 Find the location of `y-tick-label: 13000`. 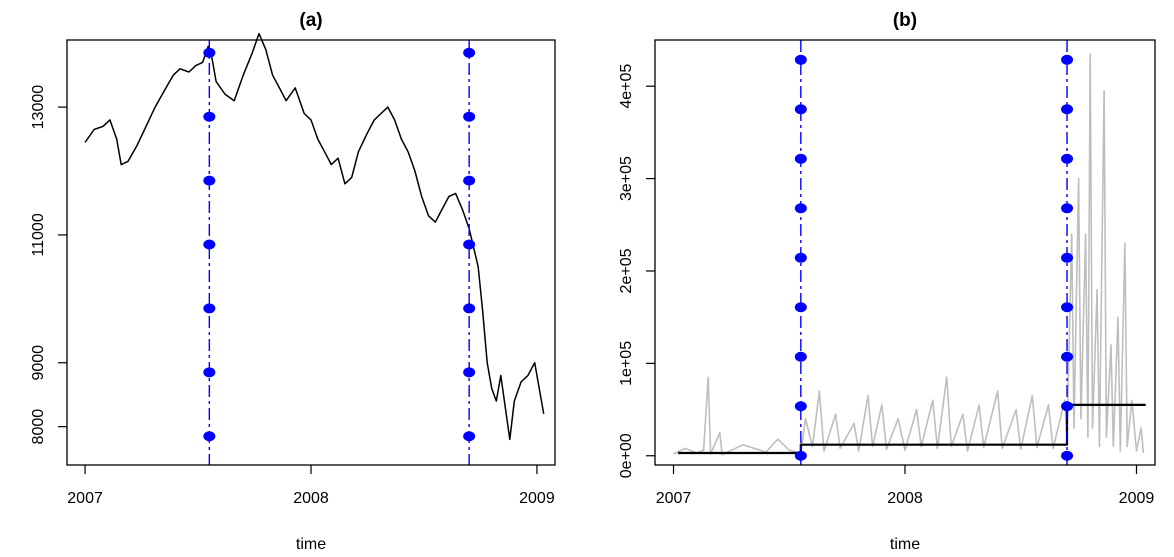

y-tick-label: 13000 is located at coordinates (38, 107).